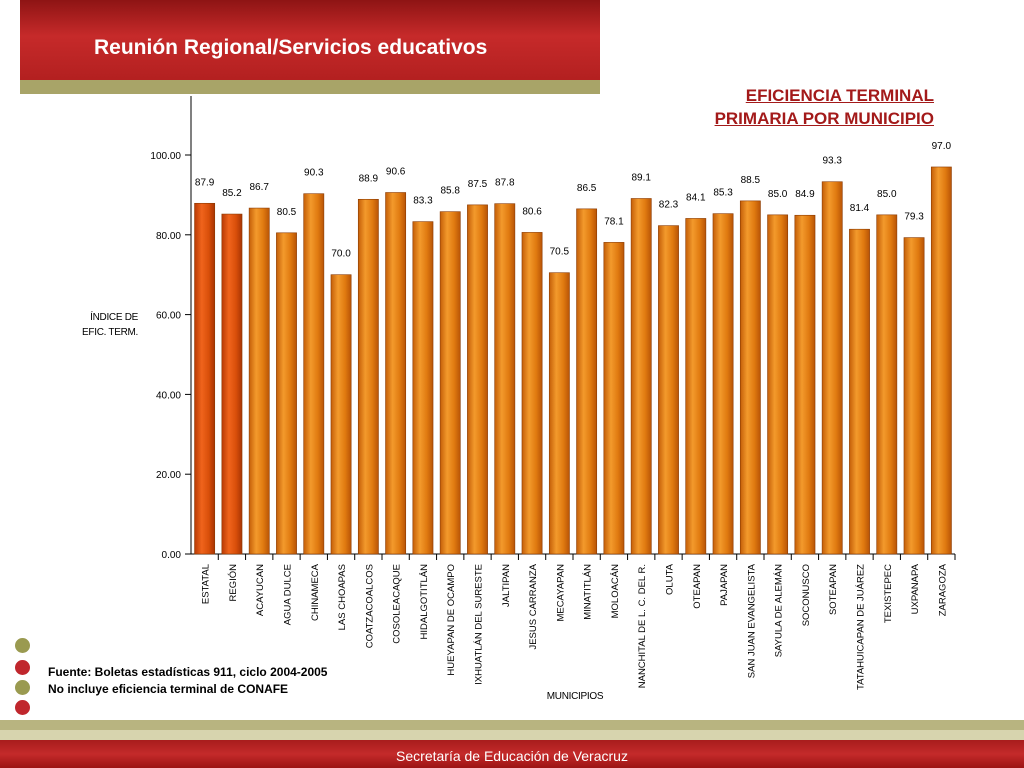 The width and height of the screenshot is (1024, 768). What do you see at coordinates (110, 332) in the screenshot?
I see `y-axis-label: EFIC. TERM.` at bounding box center [110, 332].